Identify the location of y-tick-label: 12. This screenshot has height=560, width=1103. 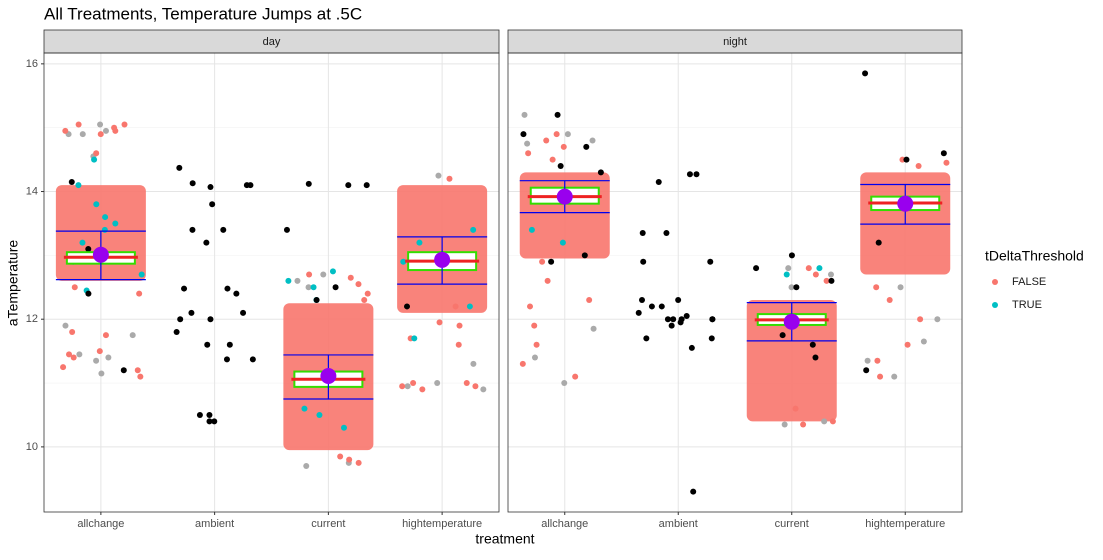
(32, 319).